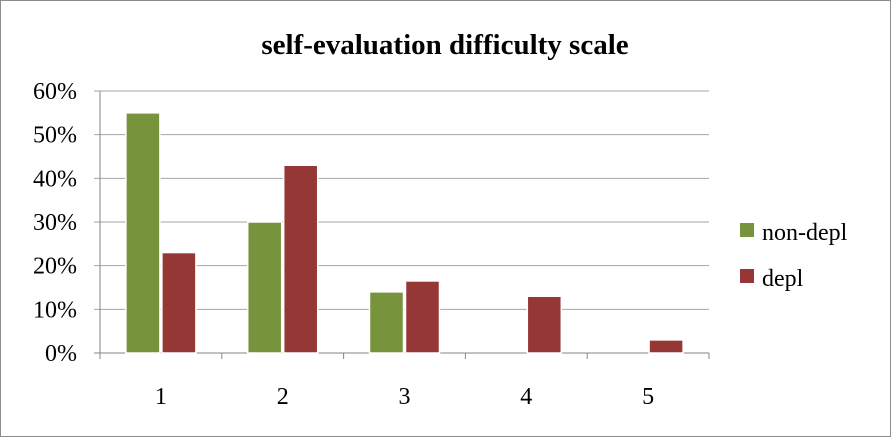 This screenshot has height=437, width=891. What do you see at coordinates (794, 256) in the screenshot?
I see `legend: non-depl depl` at bounding box center [794, 256].